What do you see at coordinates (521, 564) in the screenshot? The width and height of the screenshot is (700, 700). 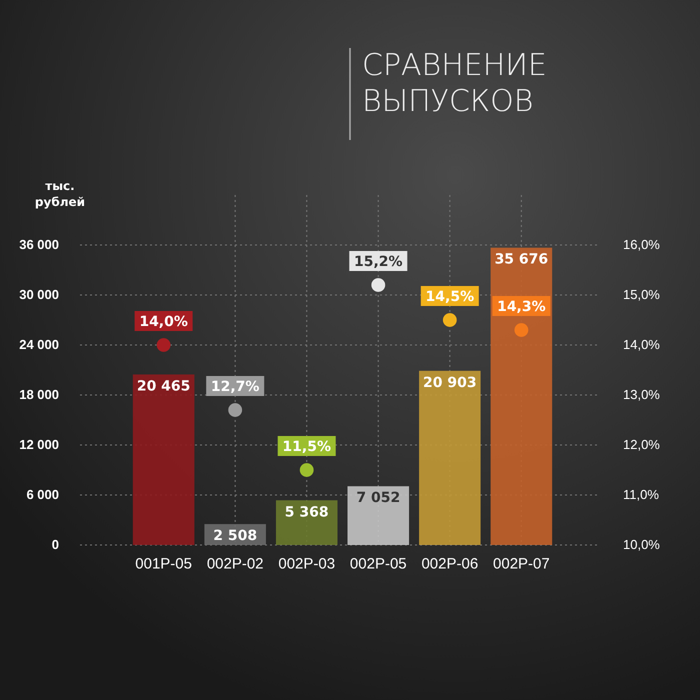 I see `x-tick-label: 002P-07` at bounding box center [521, 564].